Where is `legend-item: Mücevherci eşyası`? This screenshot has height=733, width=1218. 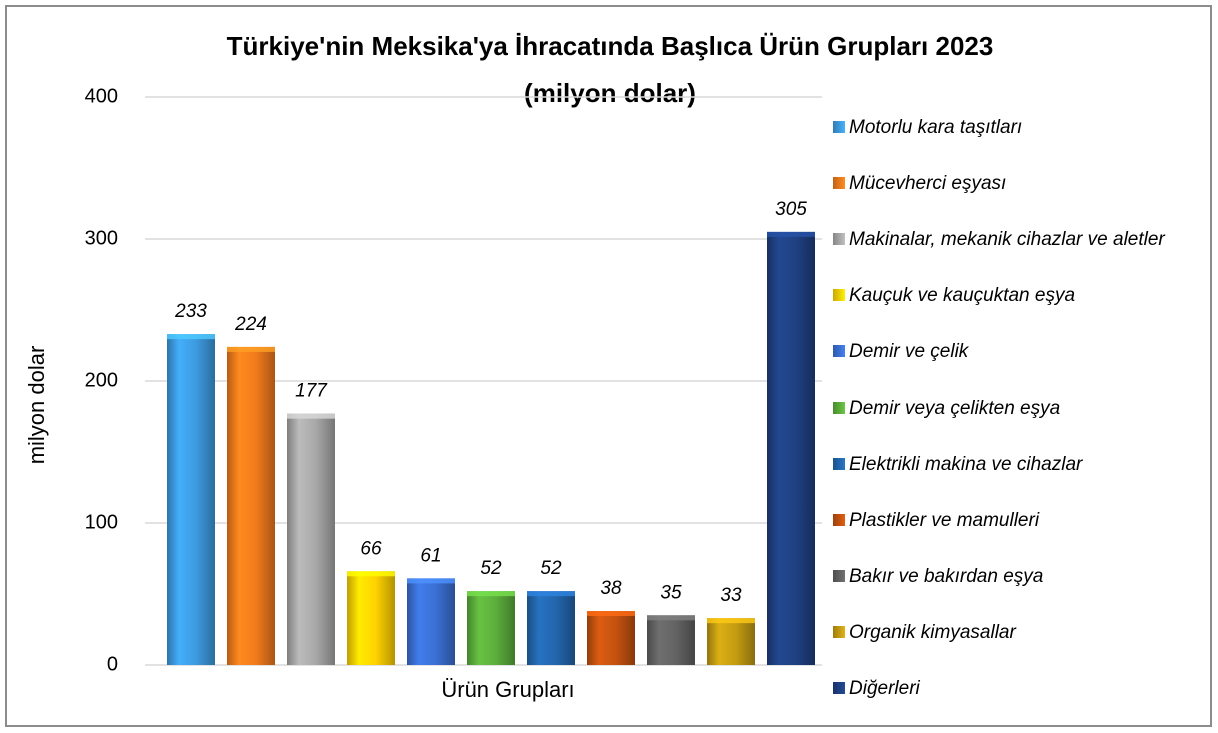 legend-item: Mücevherci eşyası is located at coordinates (1023, 183).